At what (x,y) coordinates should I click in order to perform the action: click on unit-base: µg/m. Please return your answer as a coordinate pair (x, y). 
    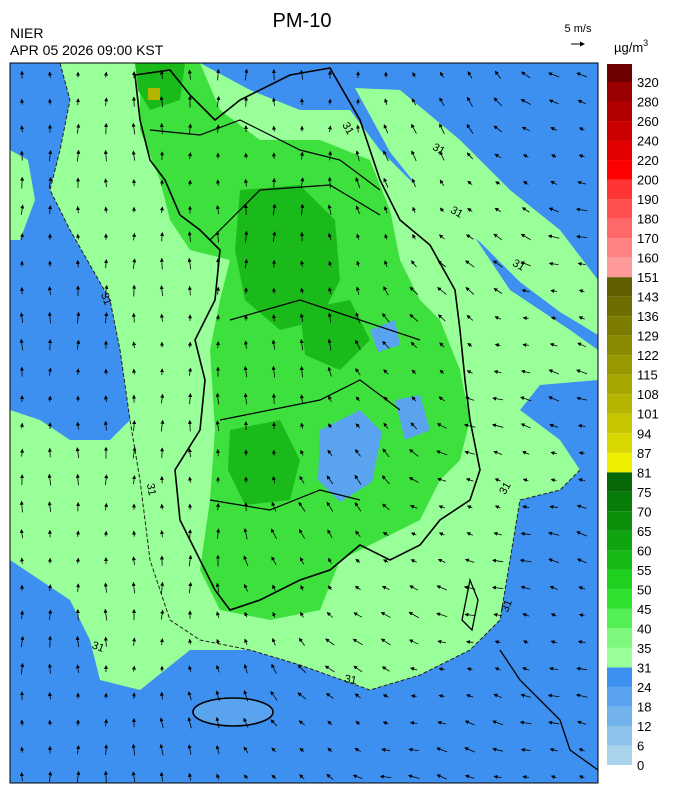
    Looking at the image, I should click on (628, 47).